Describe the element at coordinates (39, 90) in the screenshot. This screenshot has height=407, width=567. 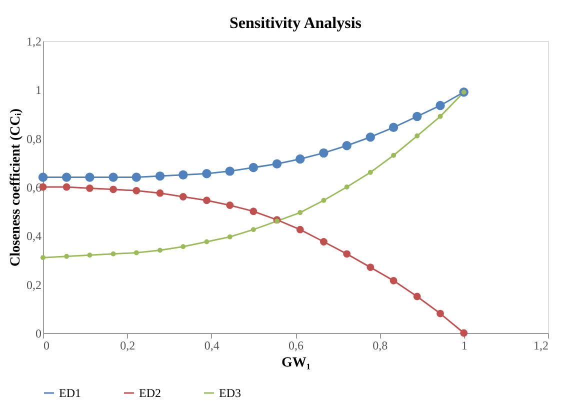
I see `y-tick-label: 1` at that location.